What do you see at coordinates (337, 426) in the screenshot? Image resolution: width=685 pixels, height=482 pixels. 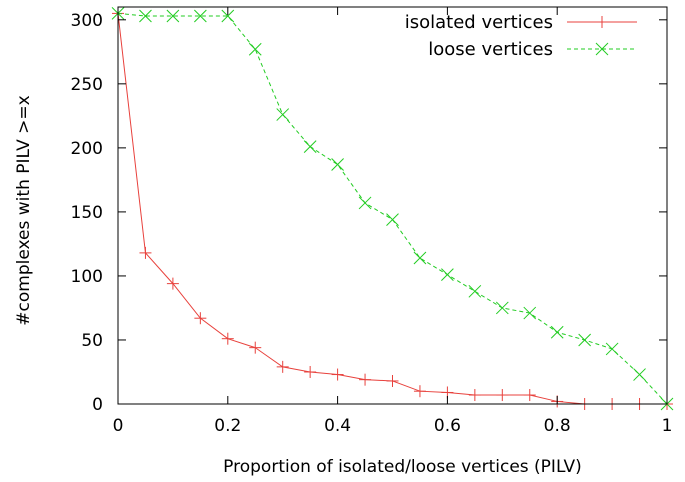 I see `x-tick-label: 0.4` at bounding box center [337, 426].